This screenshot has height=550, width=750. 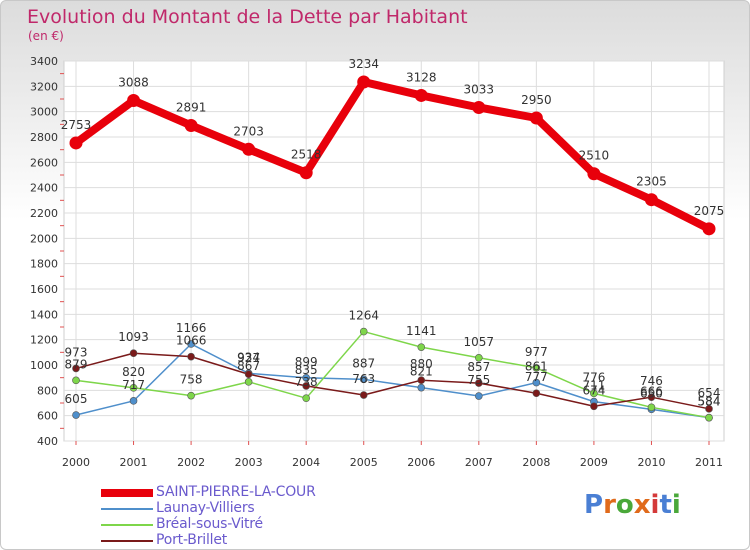 What do you see at coordinates (191, 380) in the screenshot?
I see `data-label: 758` at bounding box center [191, 380].